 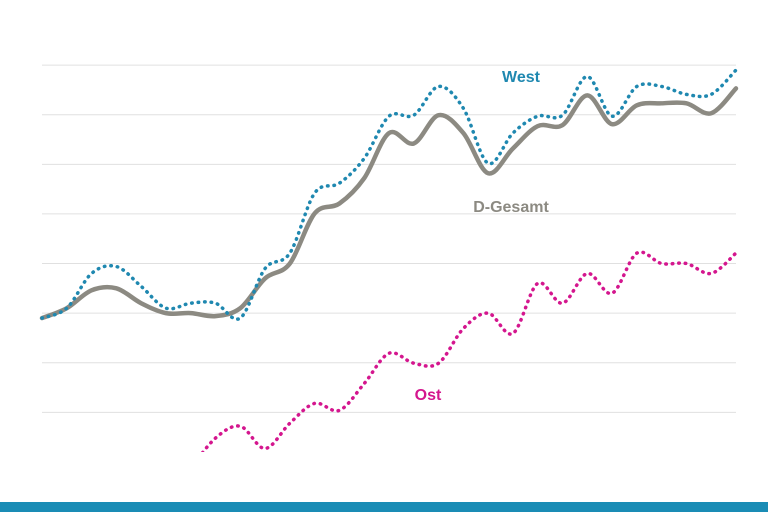 What do you see at coordinates (521, 77) in the screenshot?
I see `series-label: West` at bounding box center [521, 77].